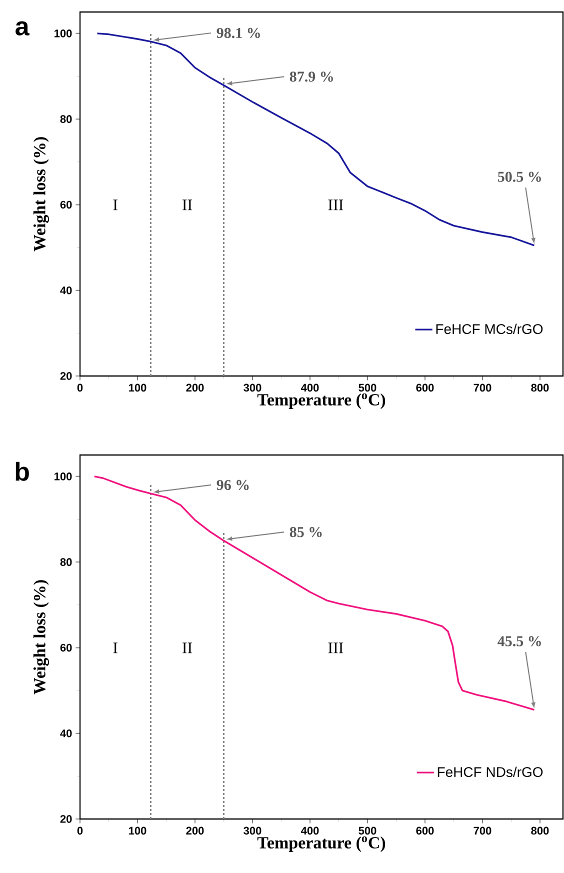 The height and width of the screenshot is (873, 564). Describe the element at coordinates (22, 471) in the screenshot. I see `chart-title: b` at that location.